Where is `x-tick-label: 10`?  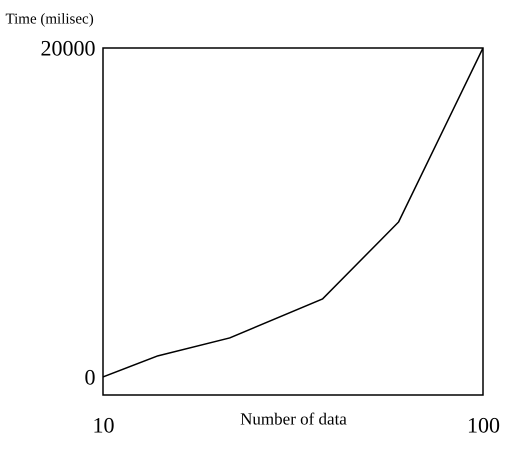
x-tick-label: 10 is located at coordinates (103, 425).